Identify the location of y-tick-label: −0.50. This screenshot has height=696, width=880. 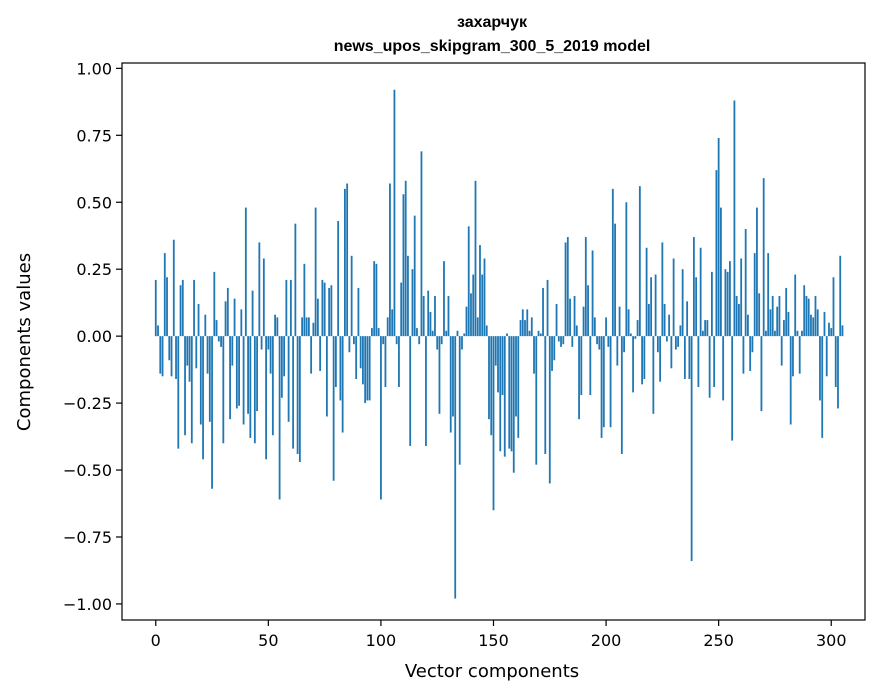
(87, 470).